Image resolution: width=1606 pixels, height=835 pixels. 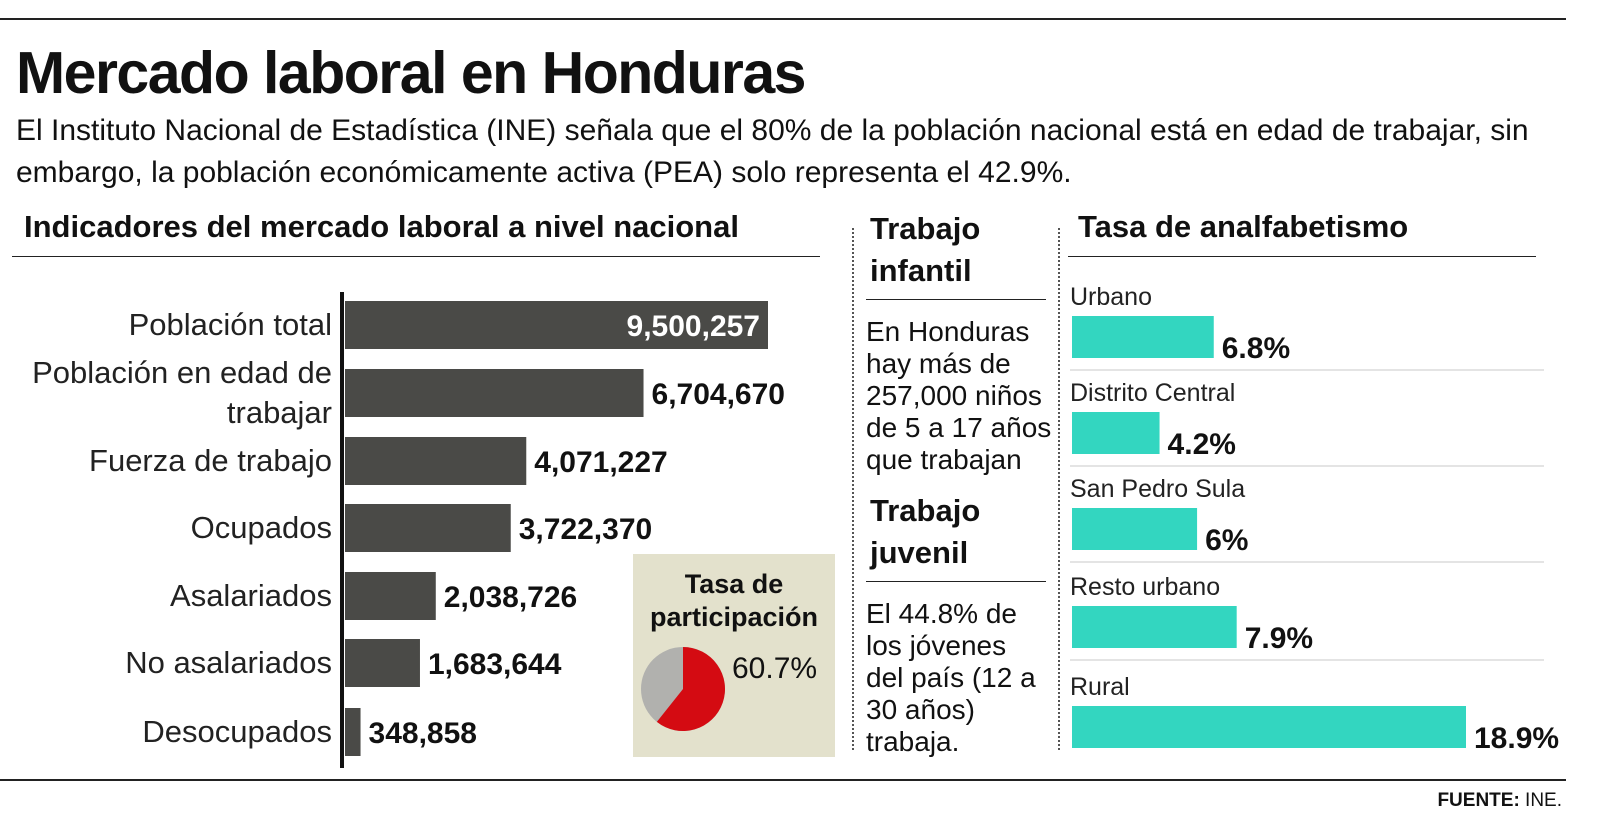 What do you see at coordinates (1145, 587) in the screenshot?
I see `analfabetismo-label-4: Resto urbano` at bounding box center [1145, 587].